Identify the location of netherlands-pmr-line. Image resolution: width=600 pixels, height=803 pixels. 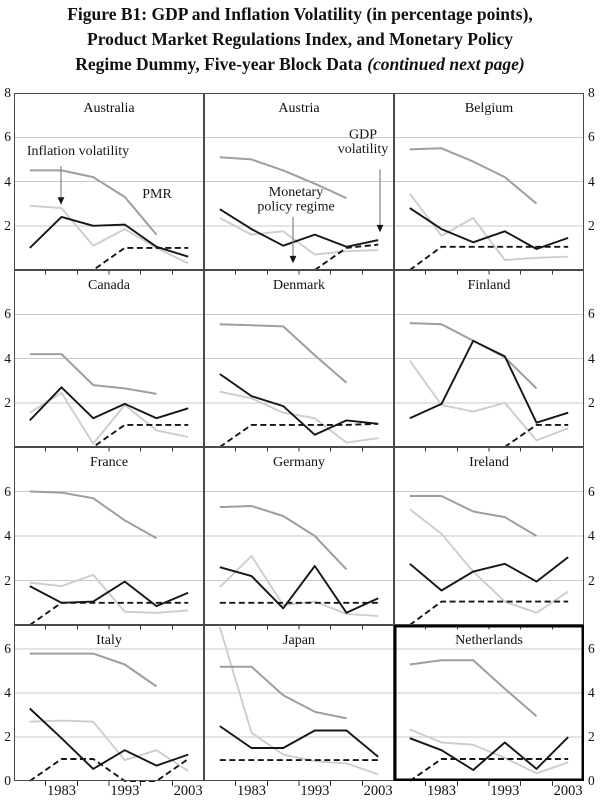
(473, 688).